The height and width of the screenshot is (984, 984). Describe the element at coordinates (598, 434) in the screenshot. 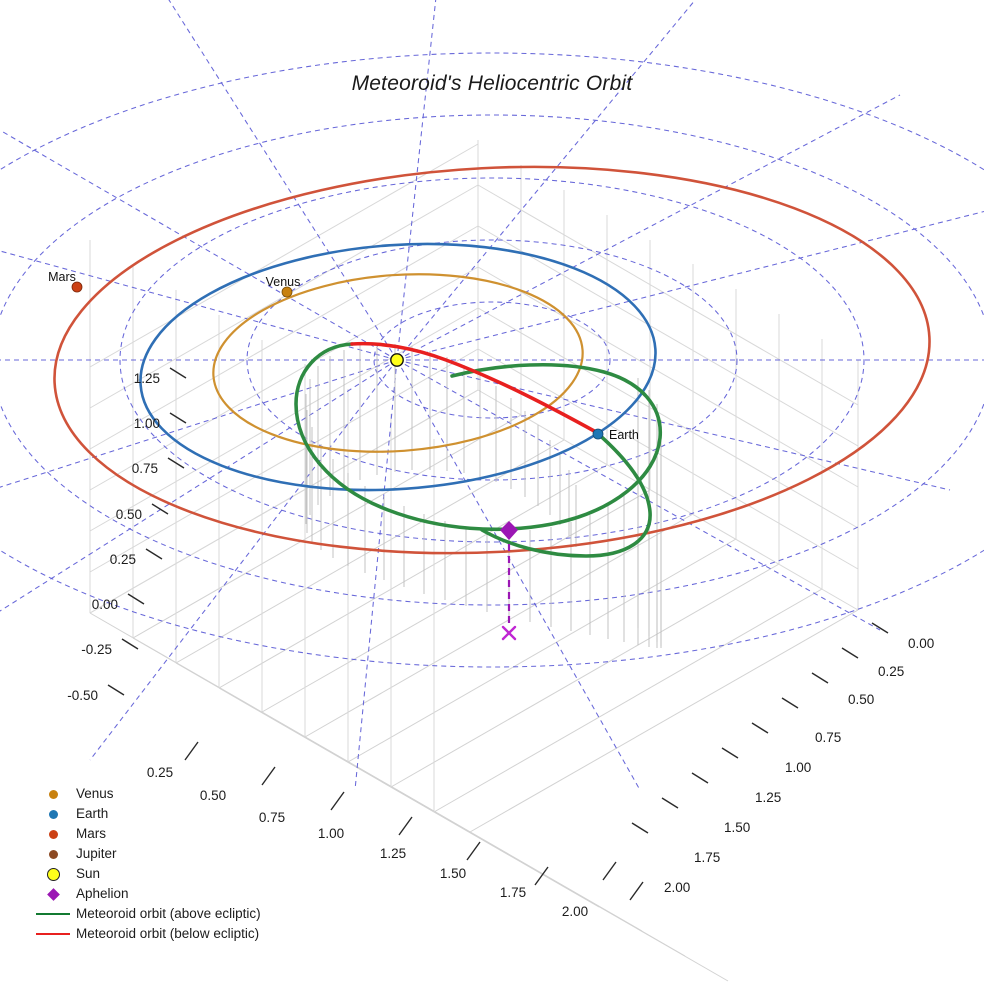

I see `earth-marker` at that location.